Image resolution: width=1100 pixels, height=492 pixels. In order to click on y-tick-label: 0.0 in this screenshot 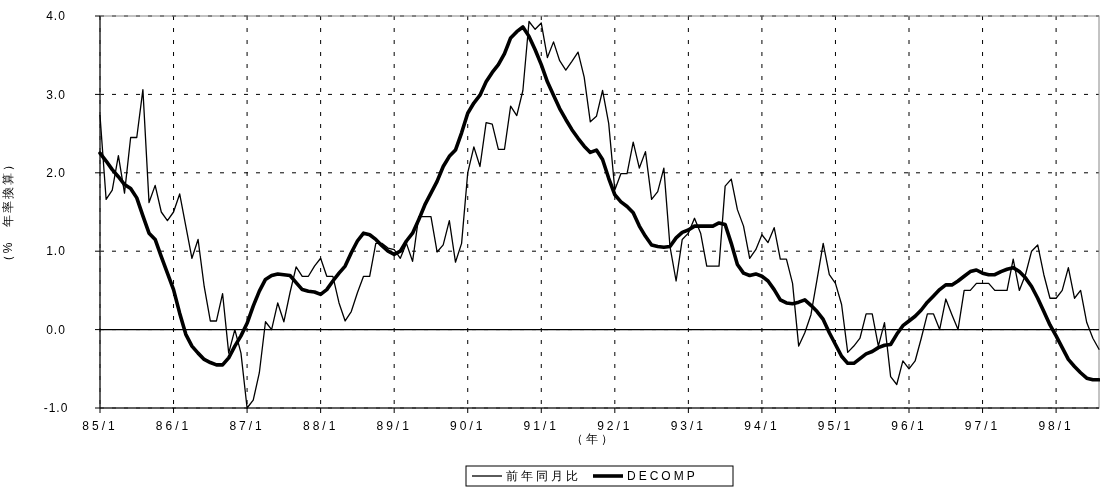, I will do `click(56, 329)`.